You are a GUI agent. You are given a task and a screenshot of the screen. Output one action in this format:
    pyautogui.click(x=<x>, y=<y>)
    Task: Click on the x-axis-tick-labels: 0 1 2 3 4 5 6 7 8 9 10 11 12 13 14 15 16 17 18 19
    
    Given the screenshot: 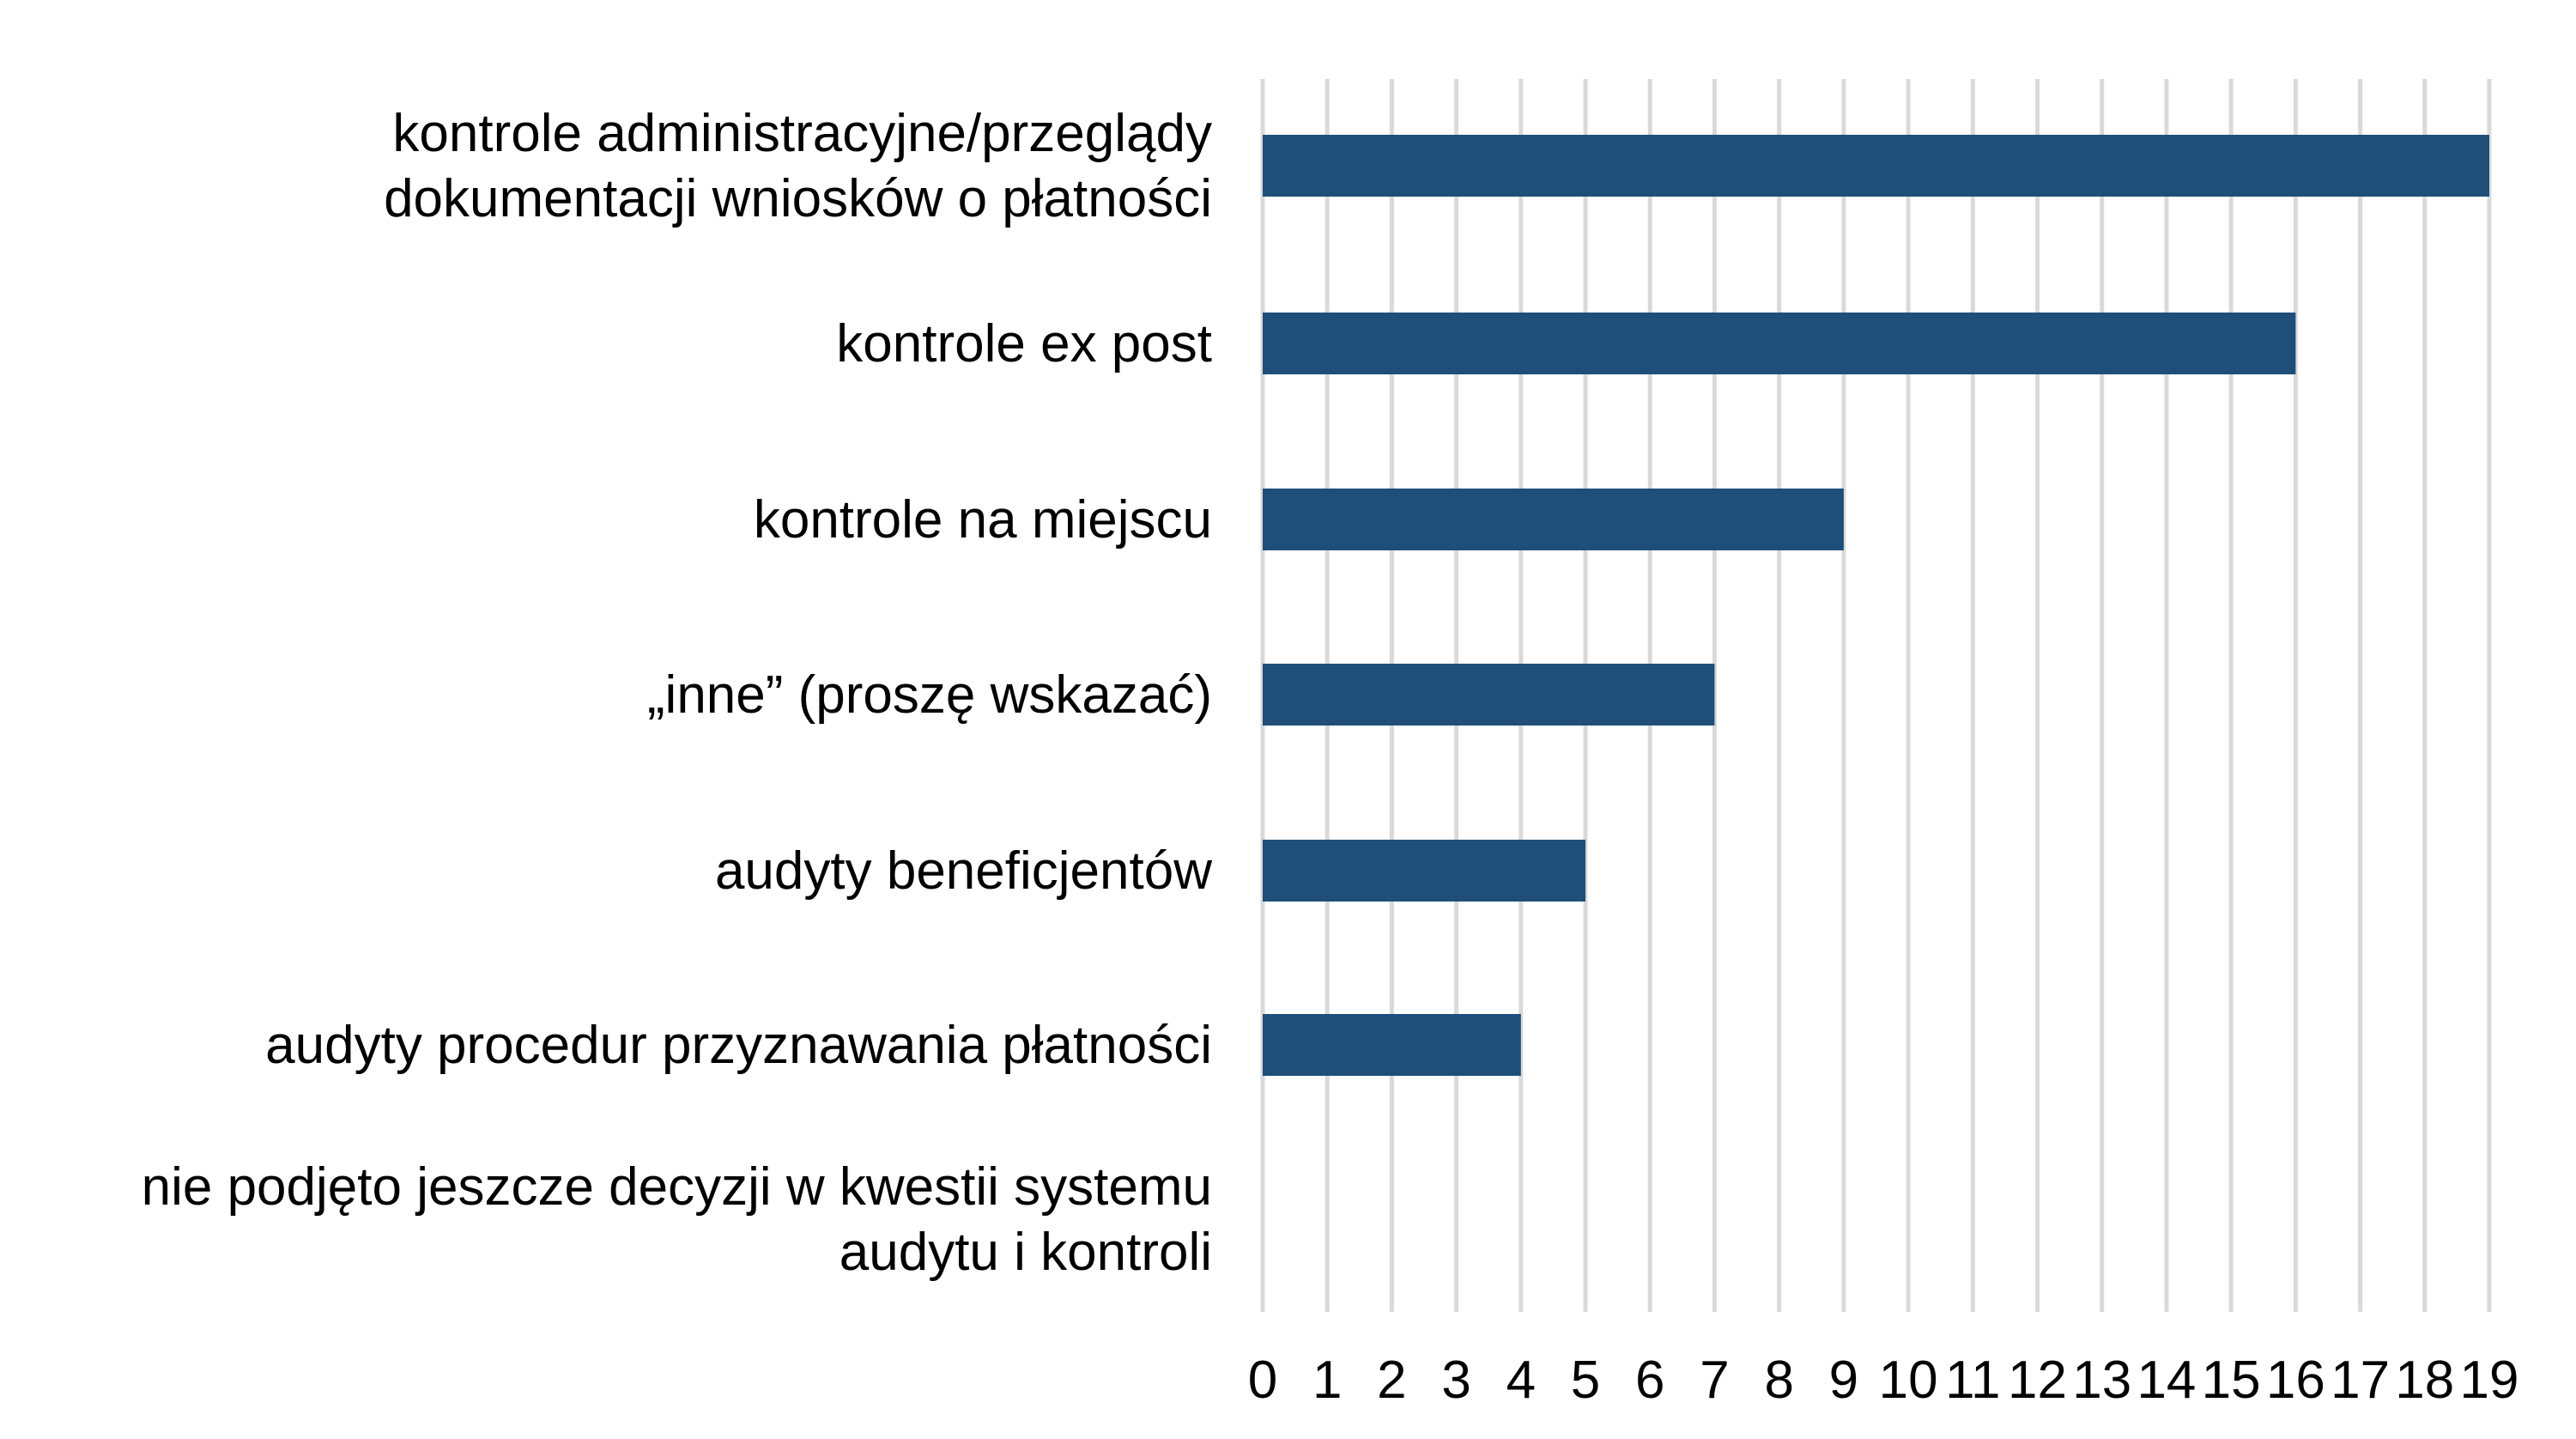 What is the action you would take?
    pyautogui.click(x=1883, y=1380)
    